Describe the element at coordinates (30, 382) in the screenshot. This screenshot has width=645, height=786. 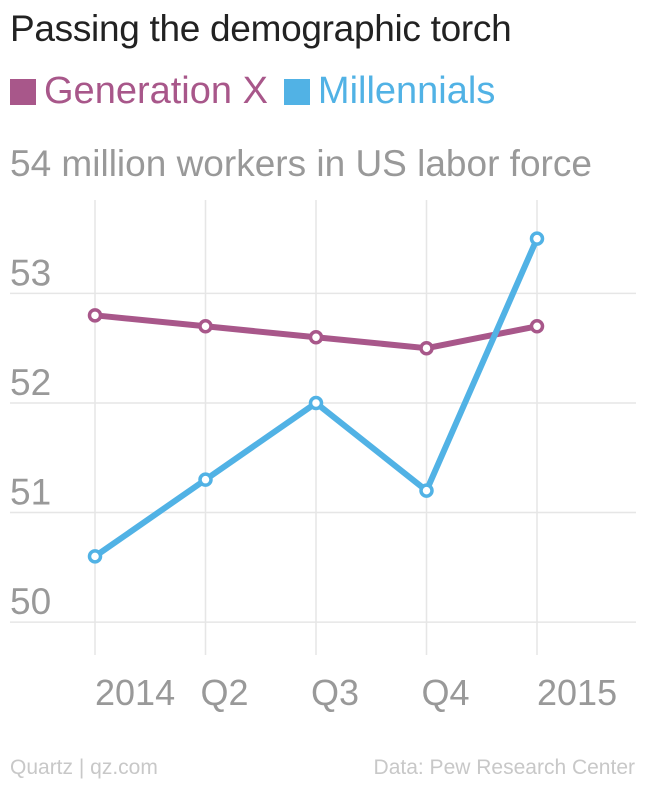
I see `y-tick-label: 52` at that location.